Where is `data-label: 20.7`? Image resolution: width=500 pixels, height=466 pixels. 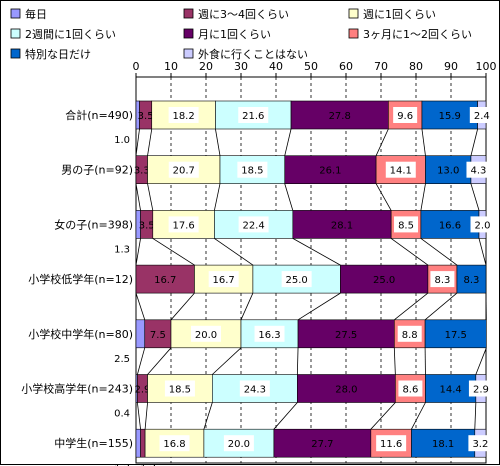 data-label: 20.7 is located at coordinates (184, 171).